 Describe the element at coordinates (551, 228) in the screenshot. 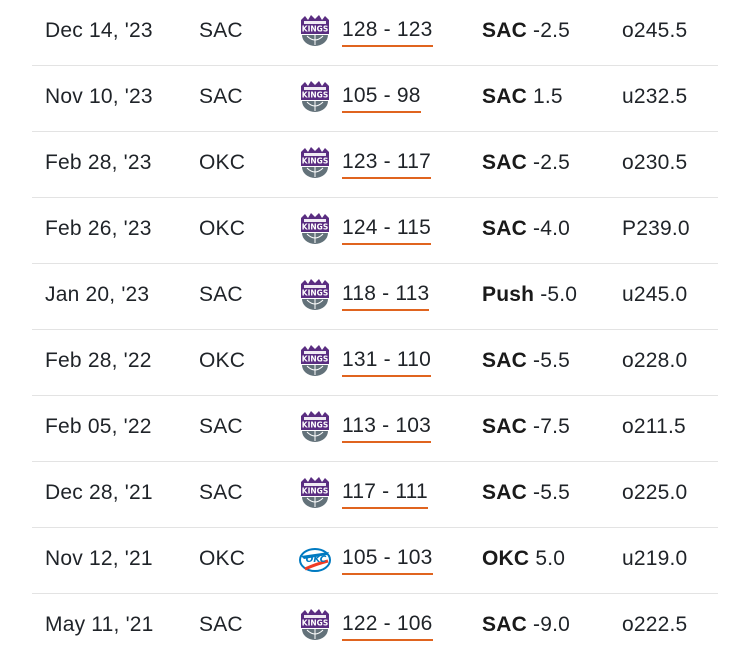

I see `ats-line: -4.0` at that location.